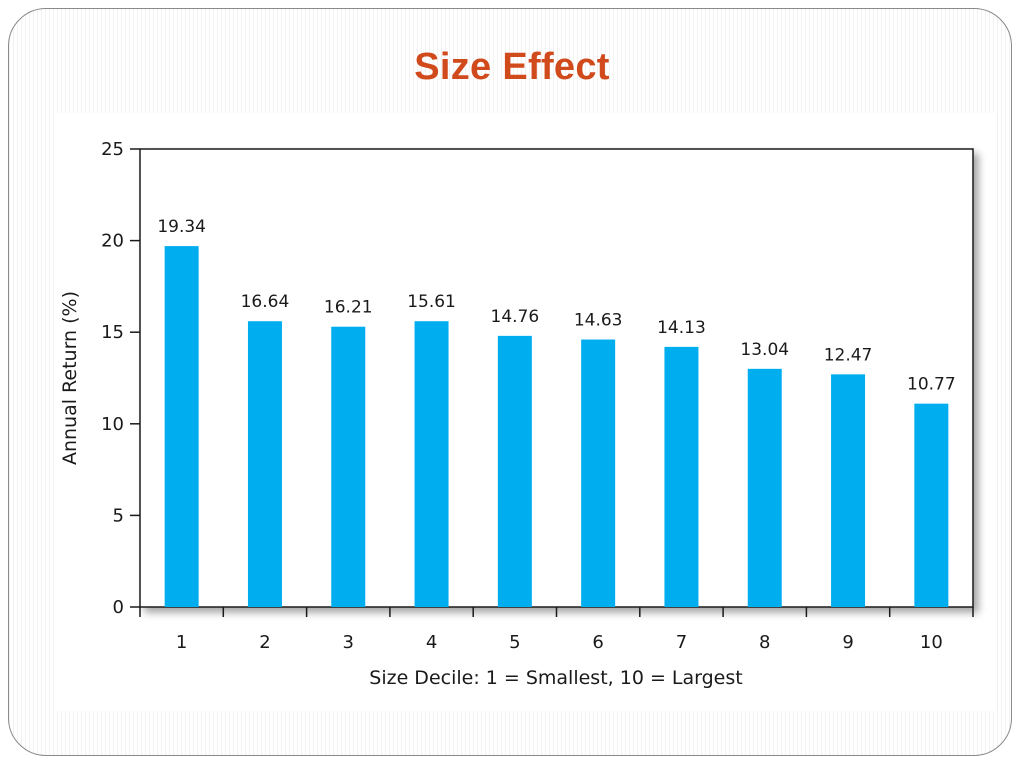 The height and width of the screenshot is (768, 1024). What do you see at coordinates (112, 332) in the screenshot?
I see `y-tick-label-15: 15` at bounding box center [112, 332].